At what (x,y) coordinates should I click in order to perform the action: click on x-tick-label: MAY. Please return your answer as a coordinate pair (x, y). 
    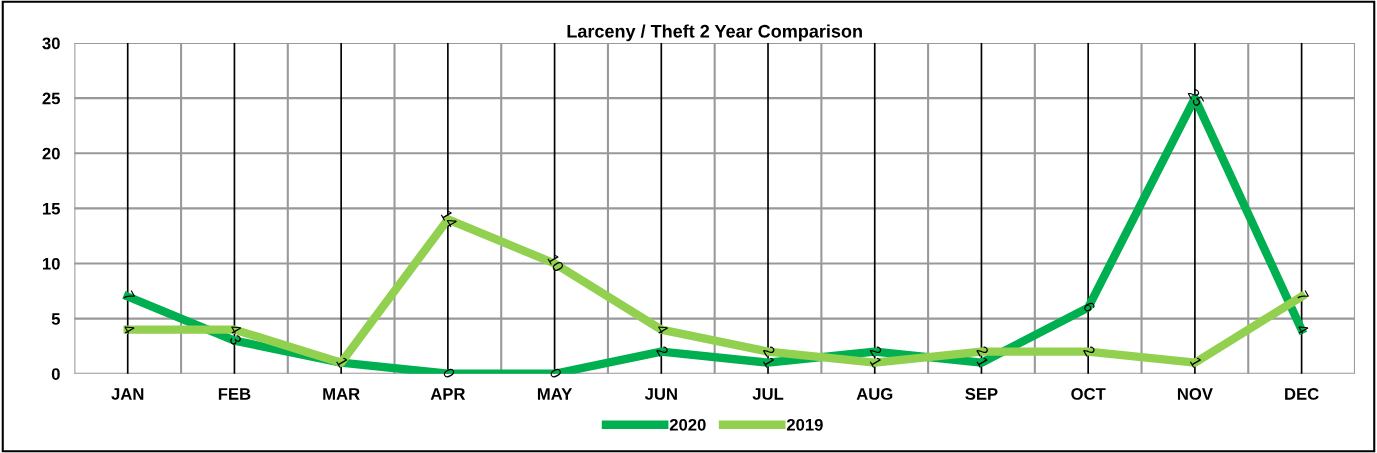
    Looking at the image, I should click on (555, 394).